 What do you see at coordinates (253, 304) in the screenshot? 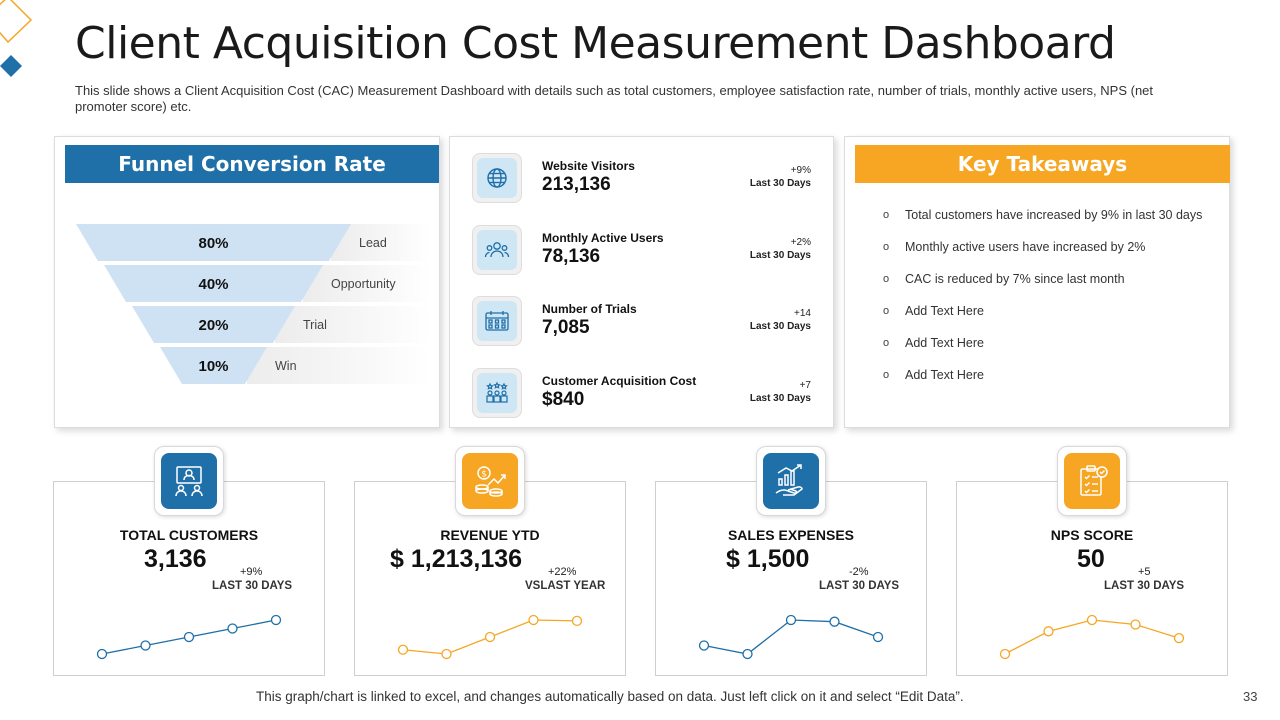
I see `funnel-chart: 80% Lead 40% Opportunity 20% Trial 10% Win` at bounding box center [253, 304].